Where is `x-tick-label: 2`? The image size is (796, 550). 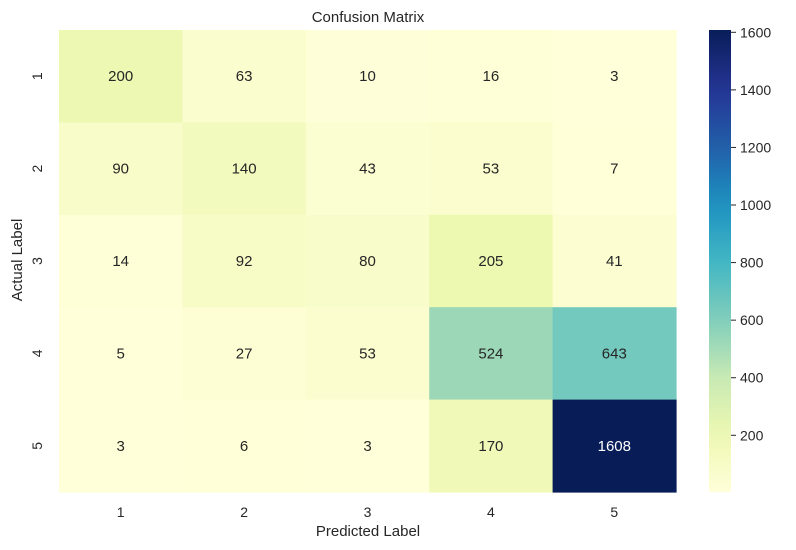
x-tick-label: 2 is located at coordinates (244, 512).